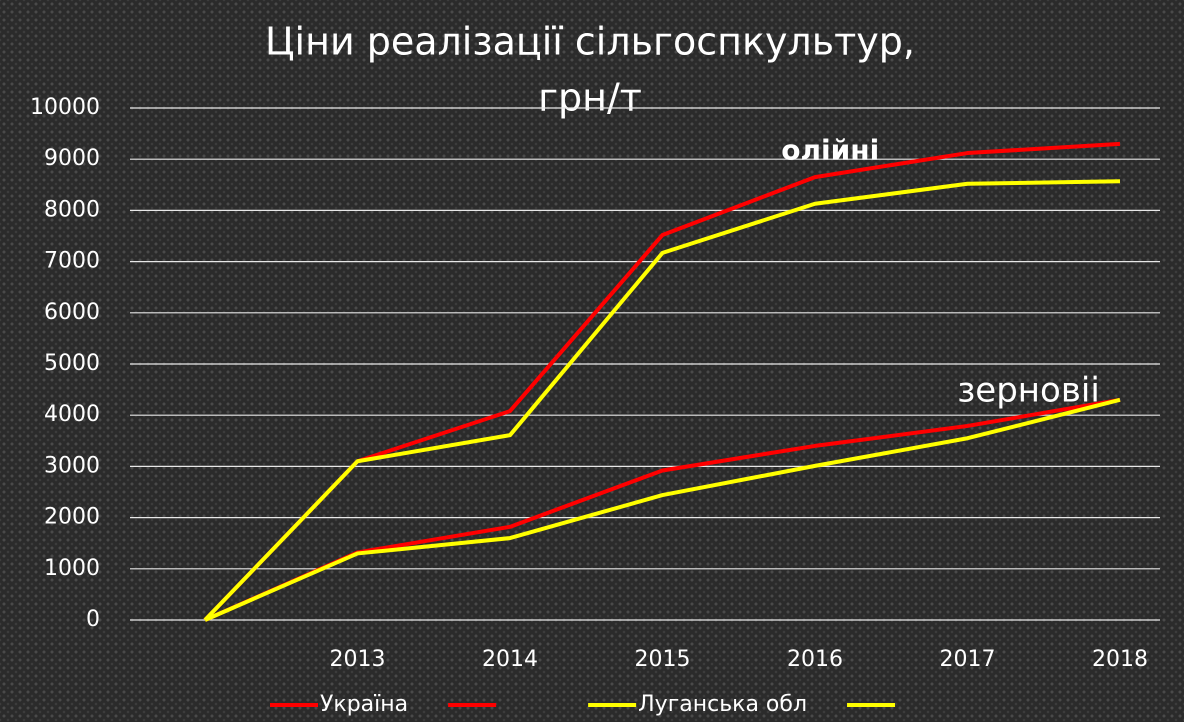  What do you see at coordinates (968, 659) in the screenshot?
I see `x-tick-label: 2017` at bounding box center [968, 659].